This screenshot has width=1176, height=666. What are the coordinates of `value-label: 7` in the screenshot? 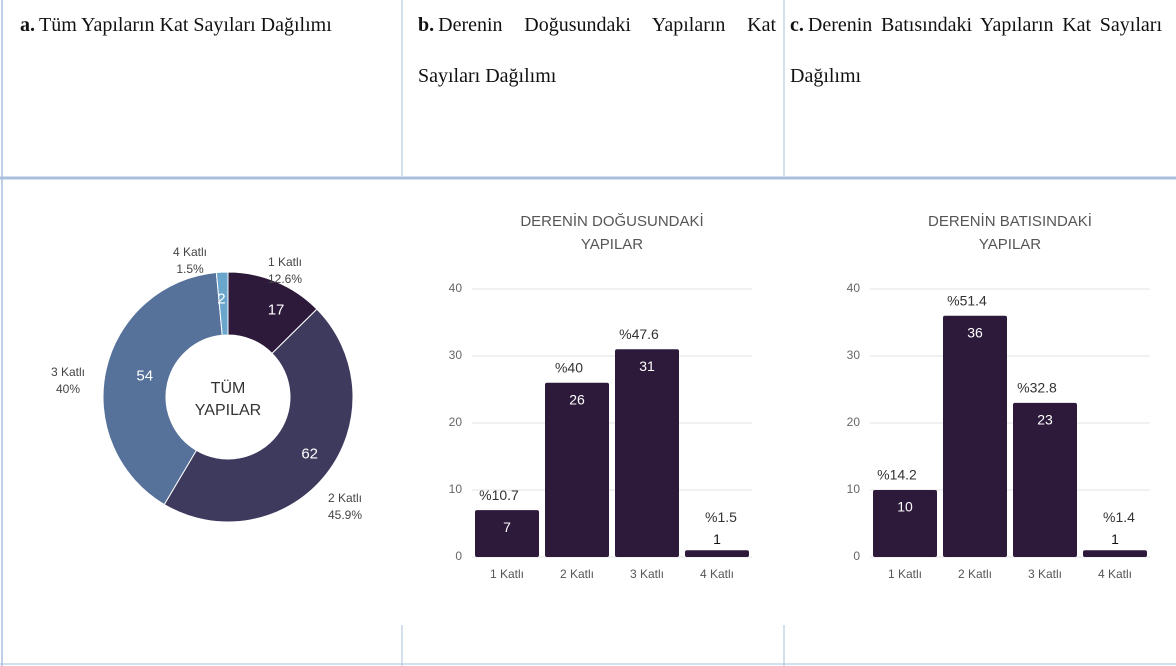 It's located at (507, 527).